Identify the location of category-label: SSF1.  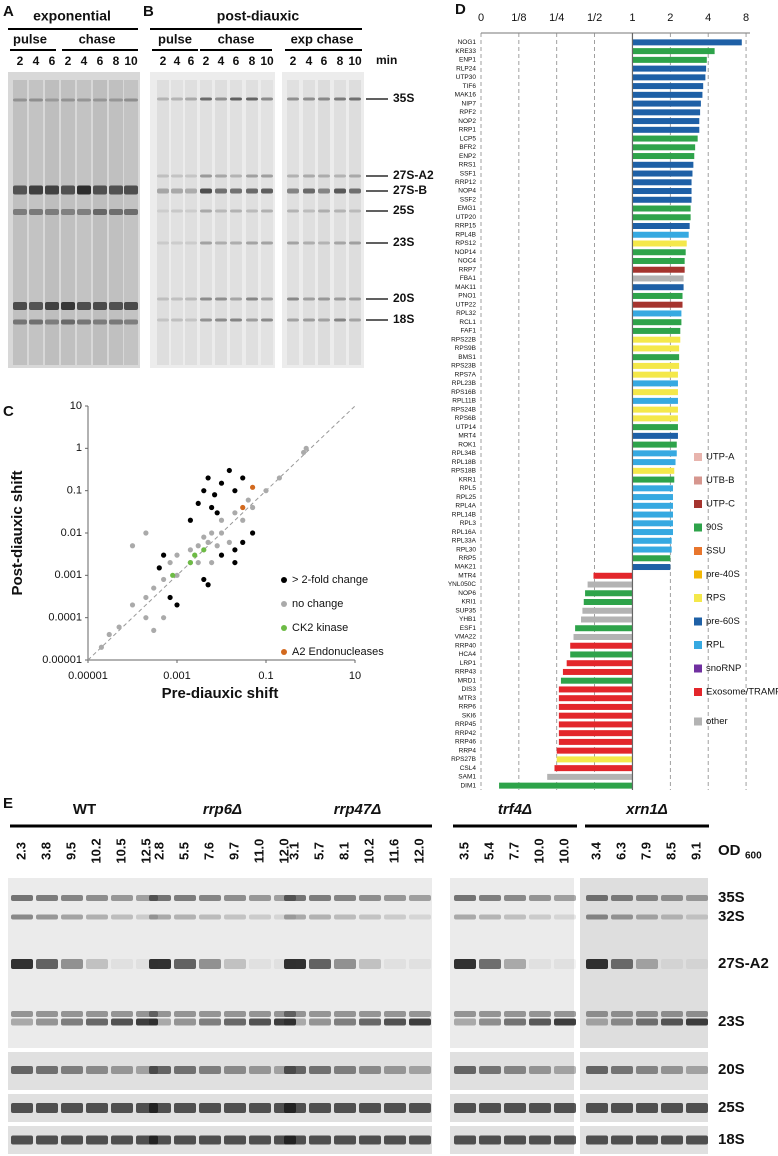
(468, 173).